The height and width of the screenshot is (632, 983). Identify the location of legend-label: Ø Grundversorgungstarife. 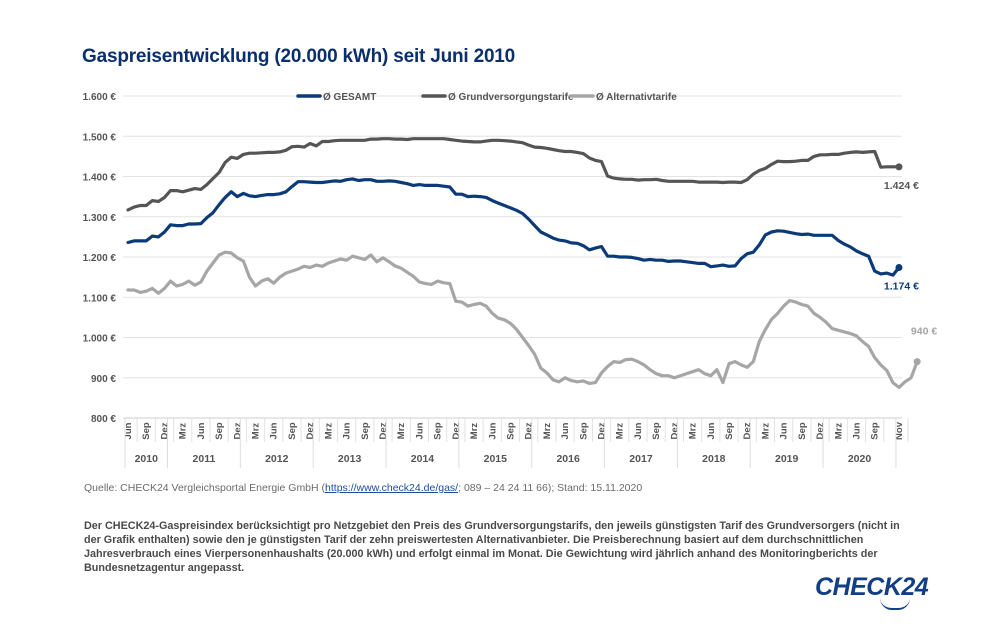
(511, 97).